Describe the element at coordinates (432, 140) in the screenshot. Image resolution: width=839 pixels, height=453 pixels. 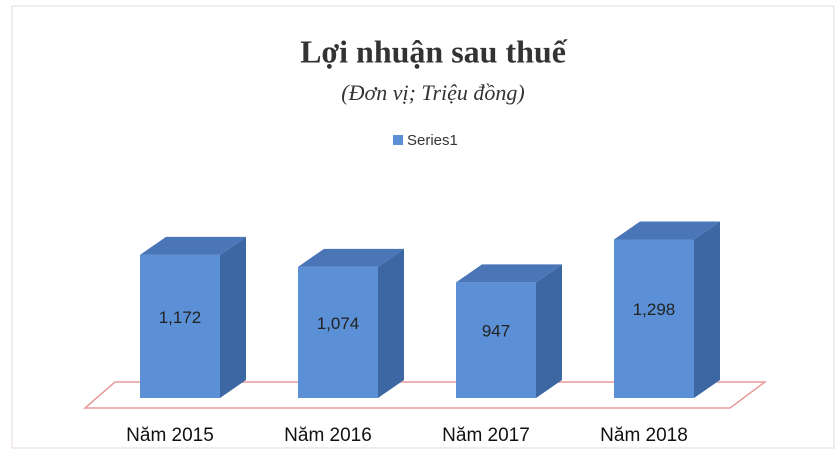
I see `legend-label: Series1` at that location.